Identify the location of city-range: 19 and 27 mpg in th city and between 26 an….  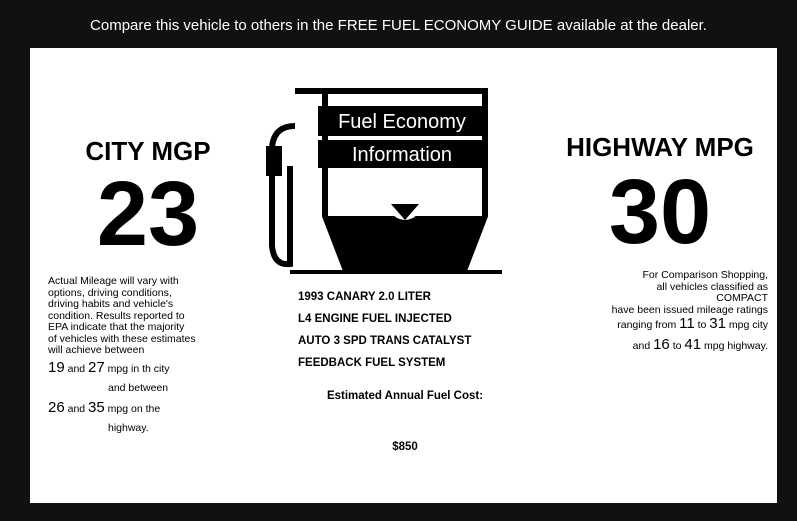
(128, 398).